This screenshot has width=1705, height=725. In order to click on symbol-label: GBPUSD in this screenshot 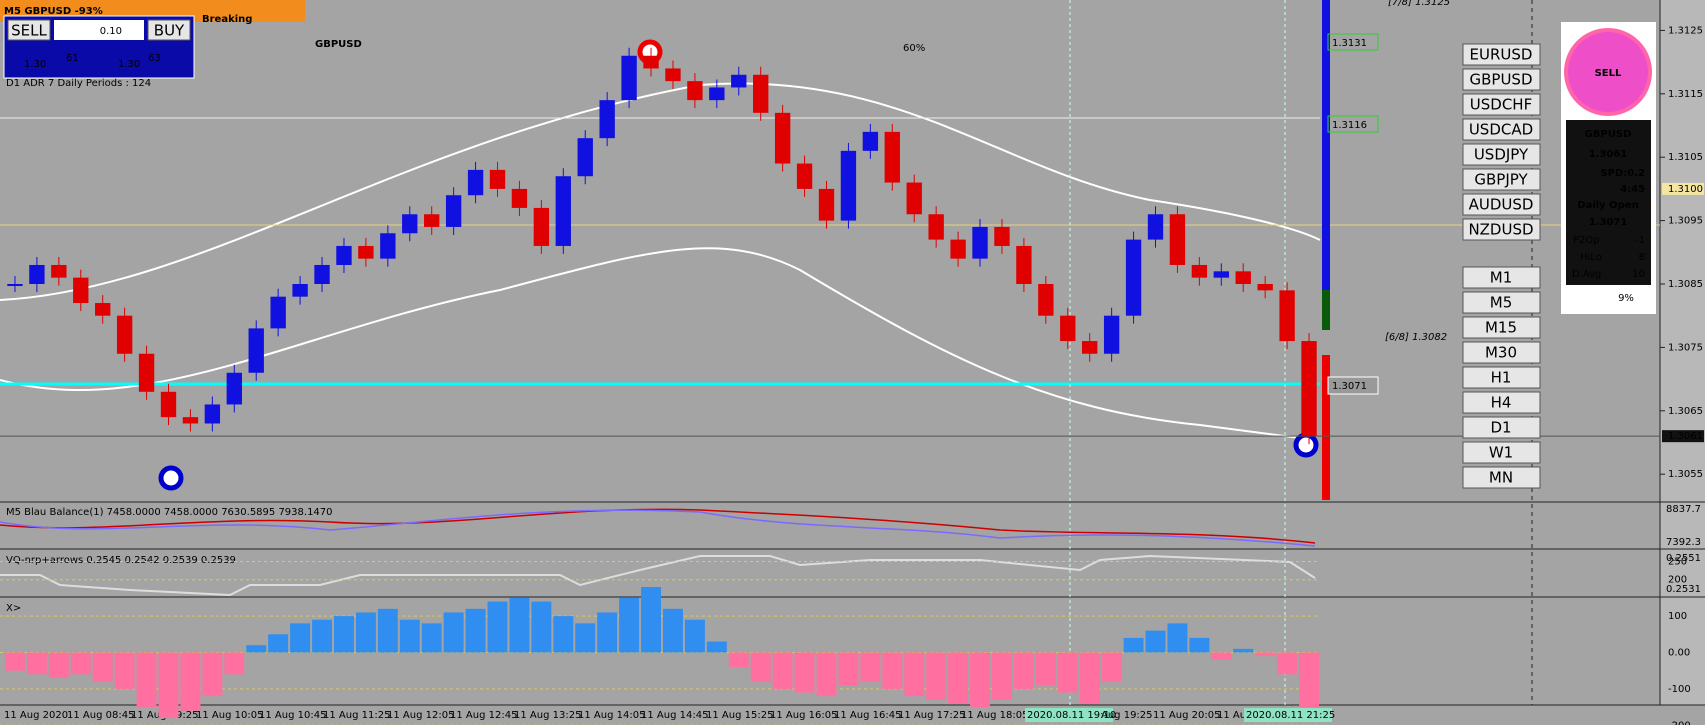, I will do `click(1500, 80)`.